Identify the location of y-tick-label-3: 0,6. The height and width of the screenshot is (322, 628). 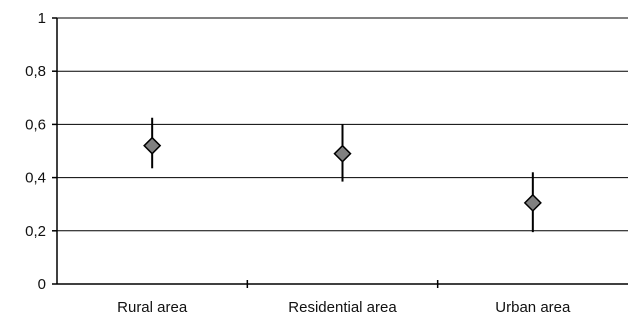
(35, 124).